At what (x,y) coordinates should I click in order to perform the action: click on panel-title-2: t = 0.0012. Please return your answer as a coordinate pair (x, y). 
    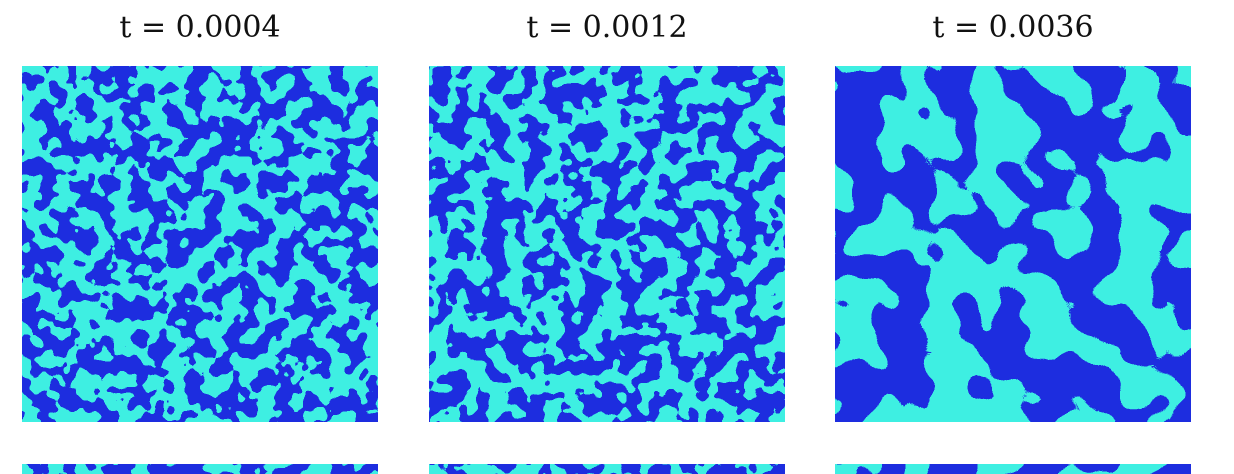
    Looking at the image, I should click on (607, 27).